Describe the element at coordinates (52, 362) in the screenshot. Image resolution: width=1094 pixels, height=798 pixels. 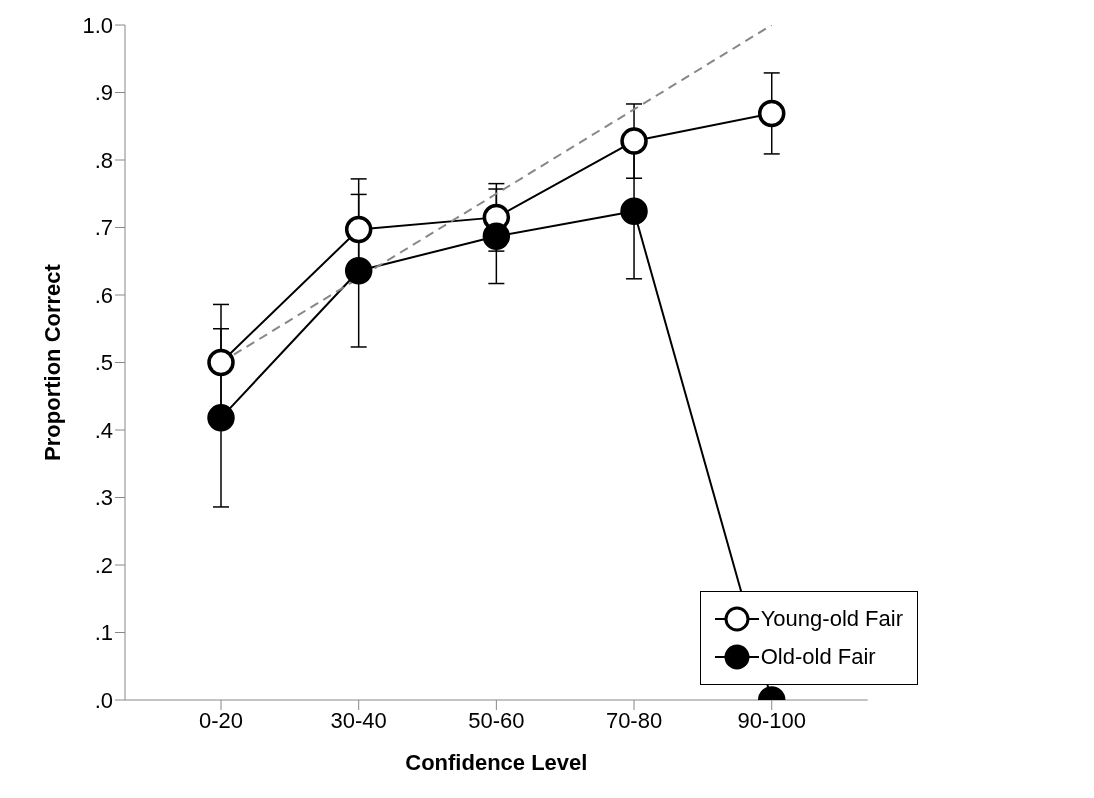
I see `y-axis-title: Proportion Correct` at that location.